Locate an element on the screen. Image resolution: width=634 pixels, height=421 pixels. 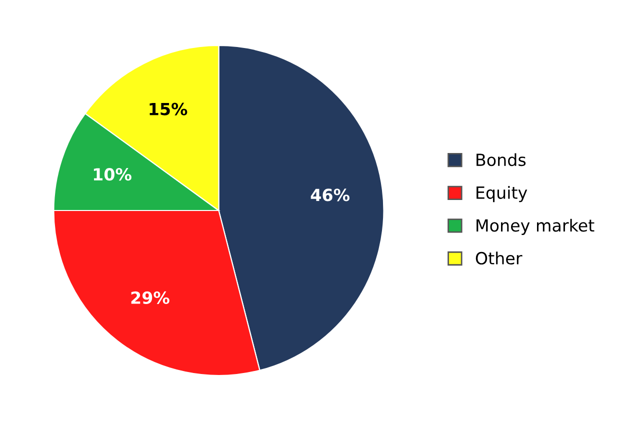
data-label: 15% is located at coordinates (169, 109).